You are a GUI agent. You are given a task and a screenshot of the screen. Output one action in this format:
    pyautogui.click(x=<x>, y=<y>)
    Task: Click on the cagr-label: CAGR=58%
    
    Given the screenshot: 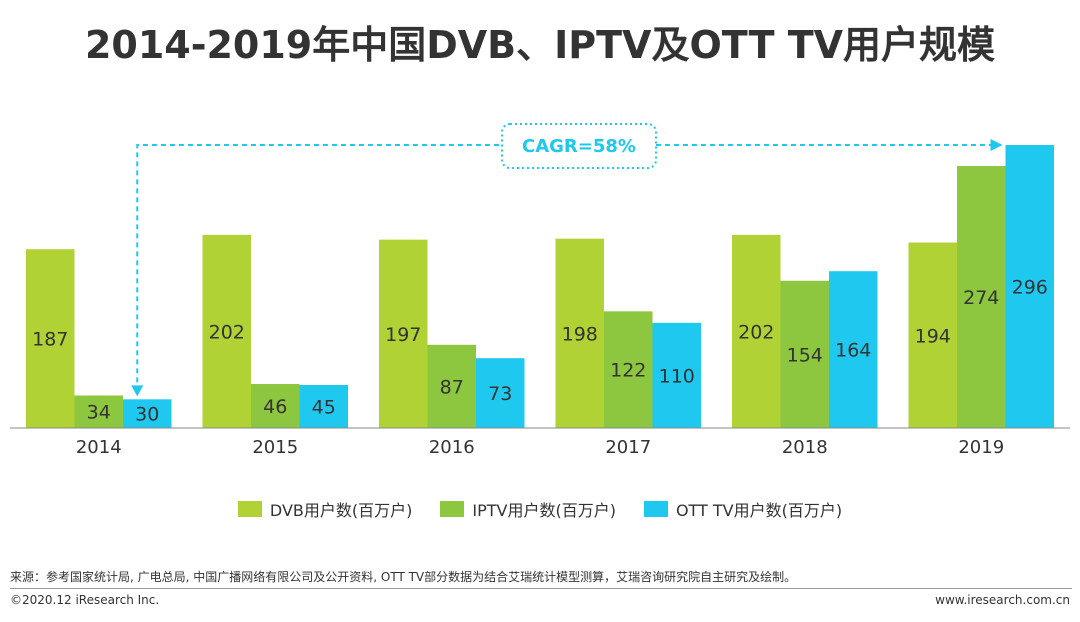 What is the action you would take?
    pyautogui.click(x=579, y=146)
    